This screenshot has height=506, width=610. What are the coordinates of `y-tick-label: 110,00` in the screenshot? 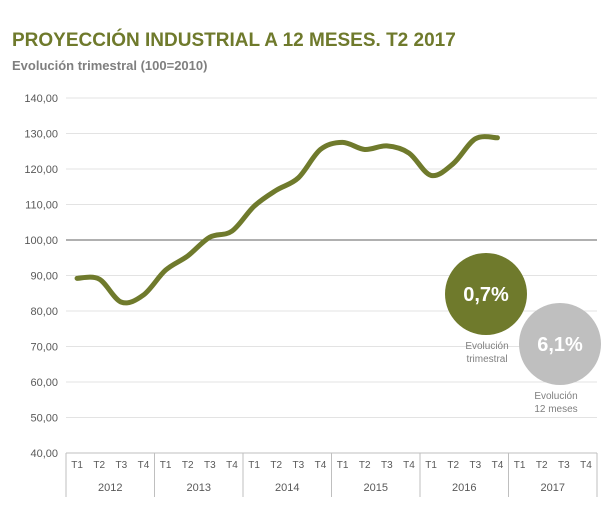 It's located at (41, 206).